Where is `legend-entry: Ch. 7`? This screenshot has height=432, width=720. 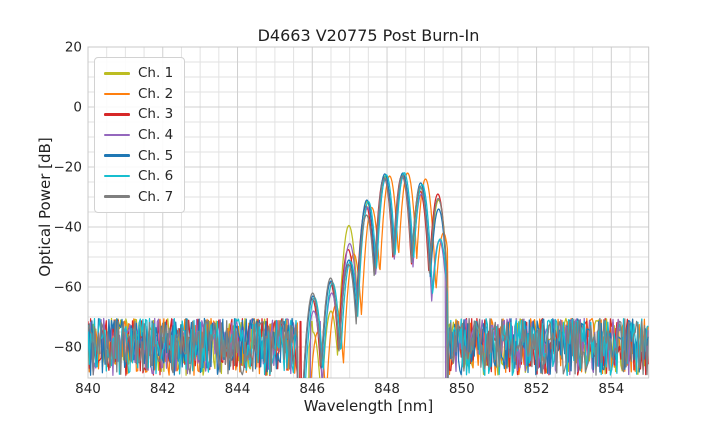
legend-entry: Ch. 7 is located at coordinates (144, 197).